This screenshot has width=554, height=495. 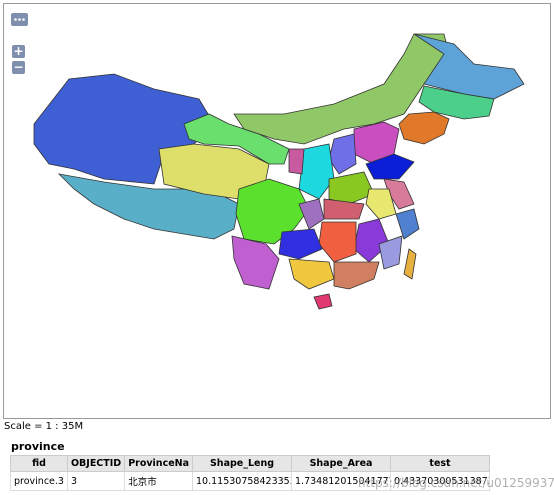 What do you see at coordinates (341, 463) in the screenshot?
I see `column-header: Shape_Area` at bounding box center [341, 463].